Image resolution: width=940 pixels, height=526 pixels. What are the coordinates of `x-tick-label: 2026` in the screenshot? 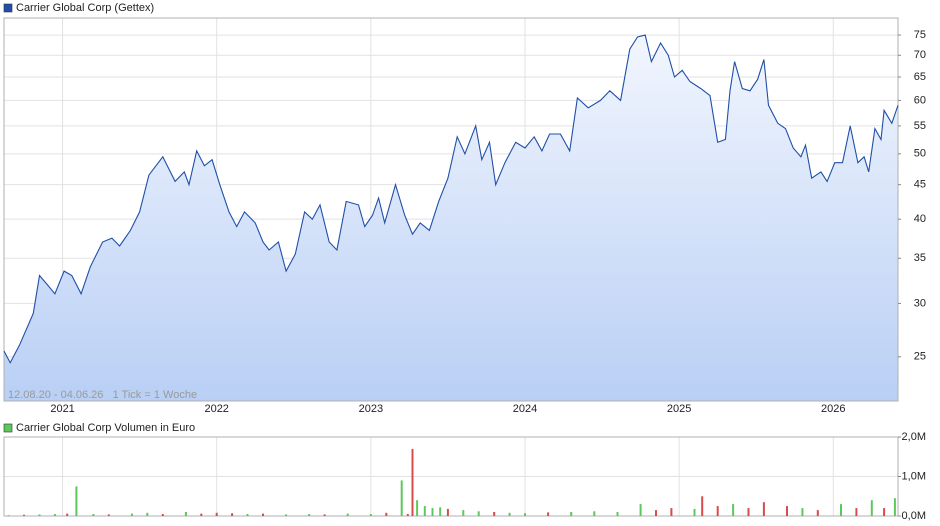 It's located at (833, 409).